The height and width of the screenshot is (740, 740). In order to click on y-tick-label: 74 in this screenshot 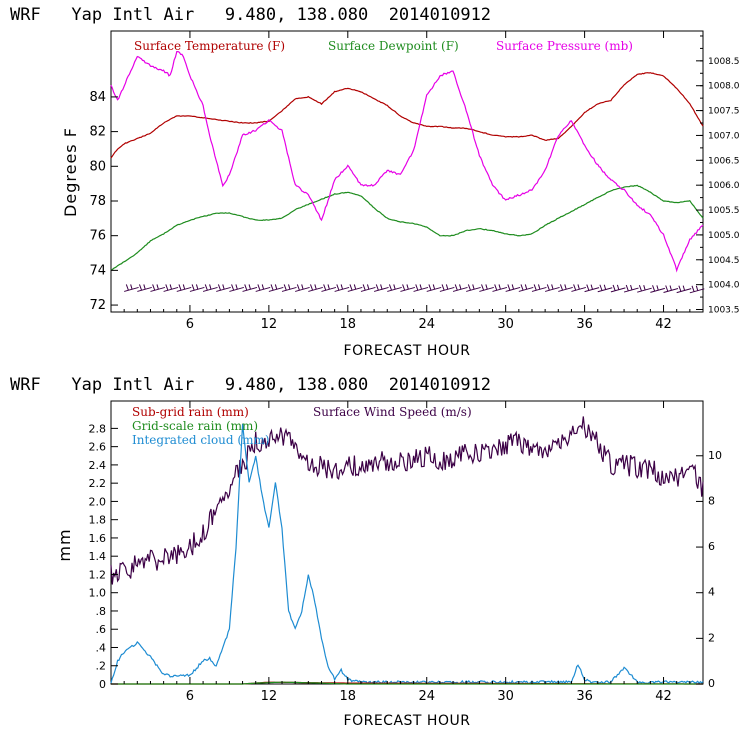, I will do `click(97, 270)`.